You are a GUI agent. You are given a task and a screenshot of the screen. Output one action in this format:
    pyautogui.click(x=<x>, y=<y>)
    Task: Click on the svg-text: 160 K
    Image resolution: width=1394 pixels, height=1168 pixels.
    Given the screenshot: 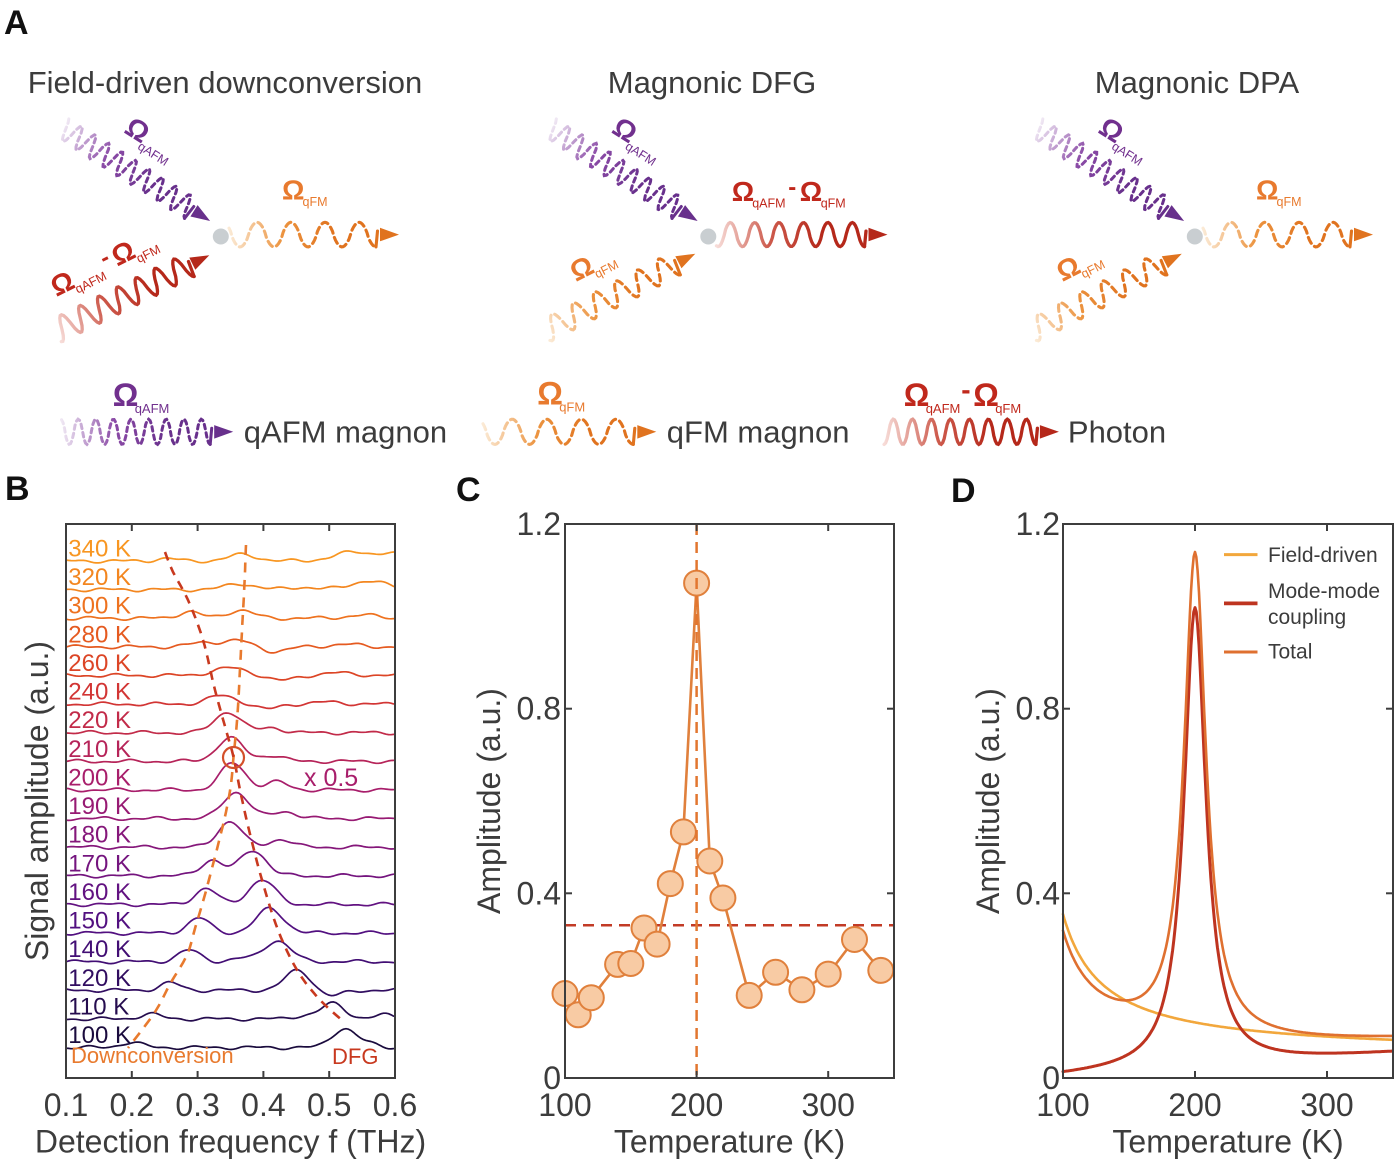 What is the action you would take?
    pyautogui.click(x=99, y=892)
    